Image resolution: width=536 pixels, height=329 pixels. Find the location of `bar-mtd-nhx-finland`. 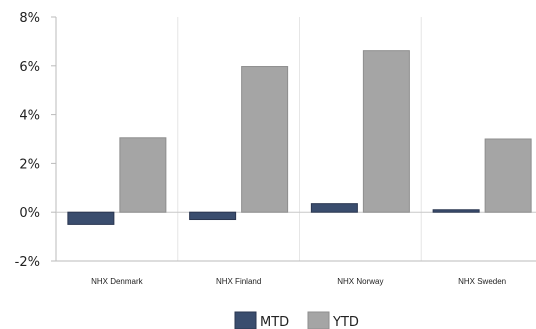

bar-mtd-nhx-finland is located at coordinates (213, 216).